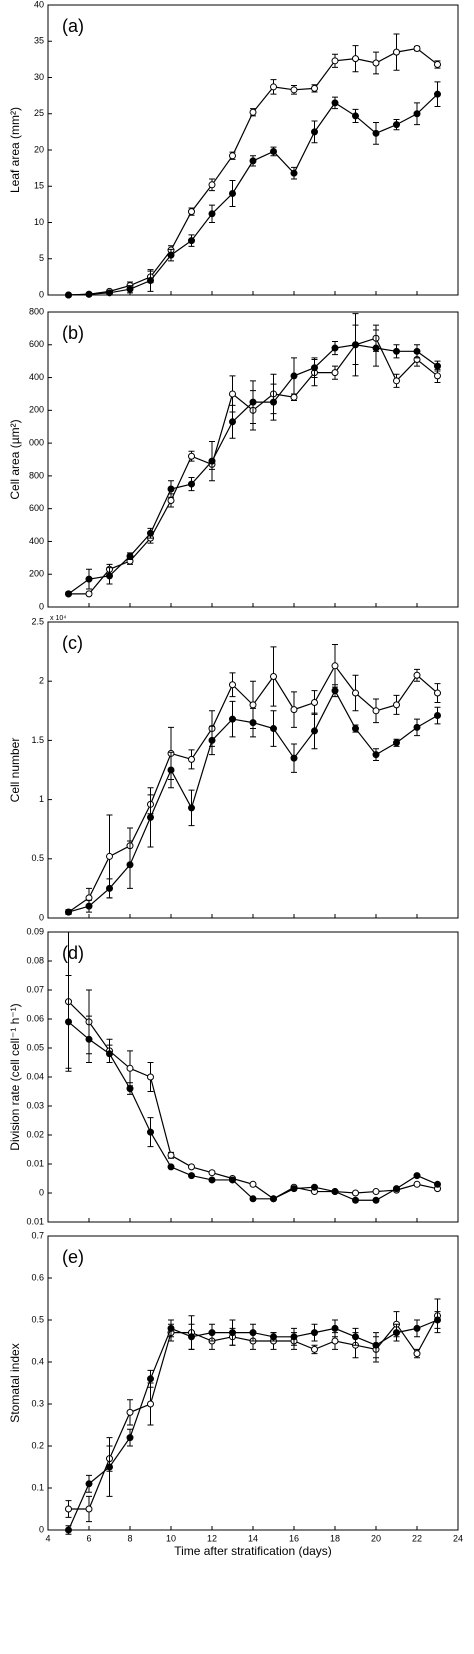 The width and height of the screenshot is (474, 1654). Describe the element at coordinates (41, 681) in the screenshot. I see `y-tick-label: 2` at that location.